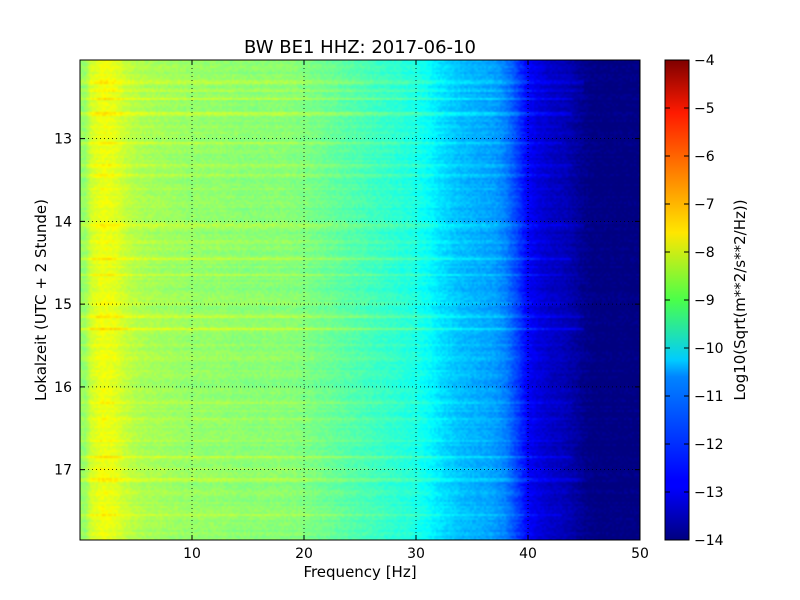  What do you see at coordinates (416, 554) in the screenshot?
I see `x-tick-label: 30` at bounding box center [416, 554].